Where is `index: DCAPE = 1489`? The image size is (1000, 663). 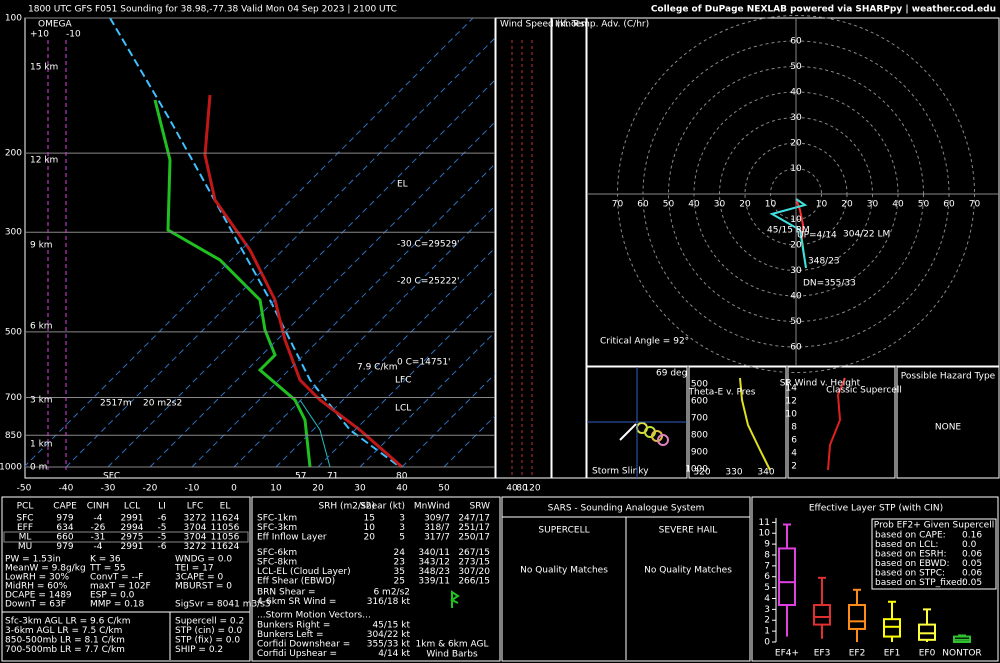
index: DCAPE = 1489 is located at coordinates (38, 596).